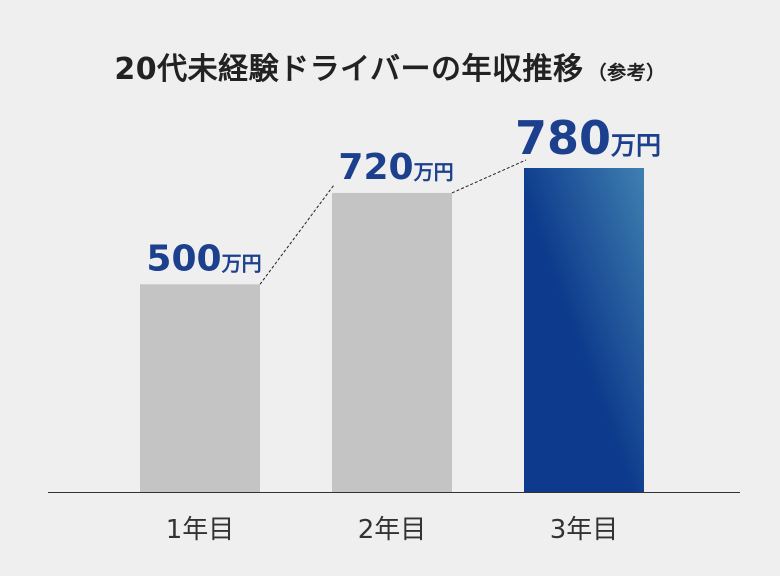 The image size is (780, 576). I want to click on x-tick-label: 3年目, so click(584, 530).